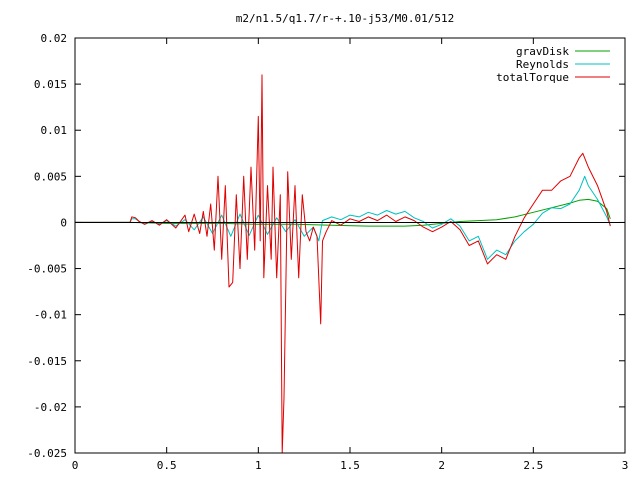  Describe the element at coordinates (50, 84) in the screenshot. I see `y-tick-label: 0.015` at that location.